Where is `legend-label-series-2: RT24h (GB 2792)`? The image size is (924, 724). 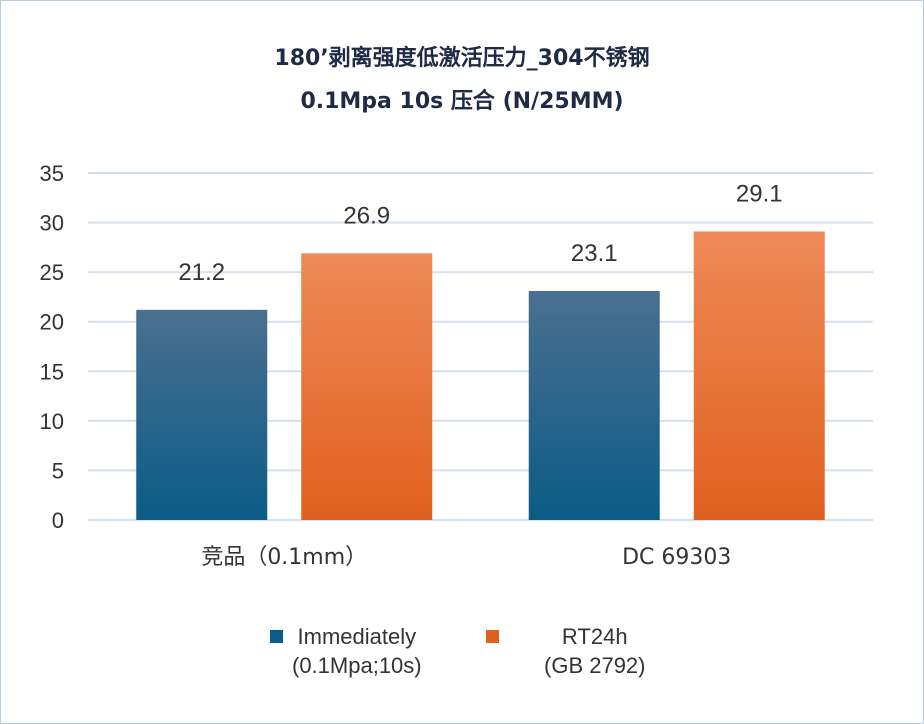
legend-label-series-2: RT24h (GB 2792) is located at coordinates (595, 651).